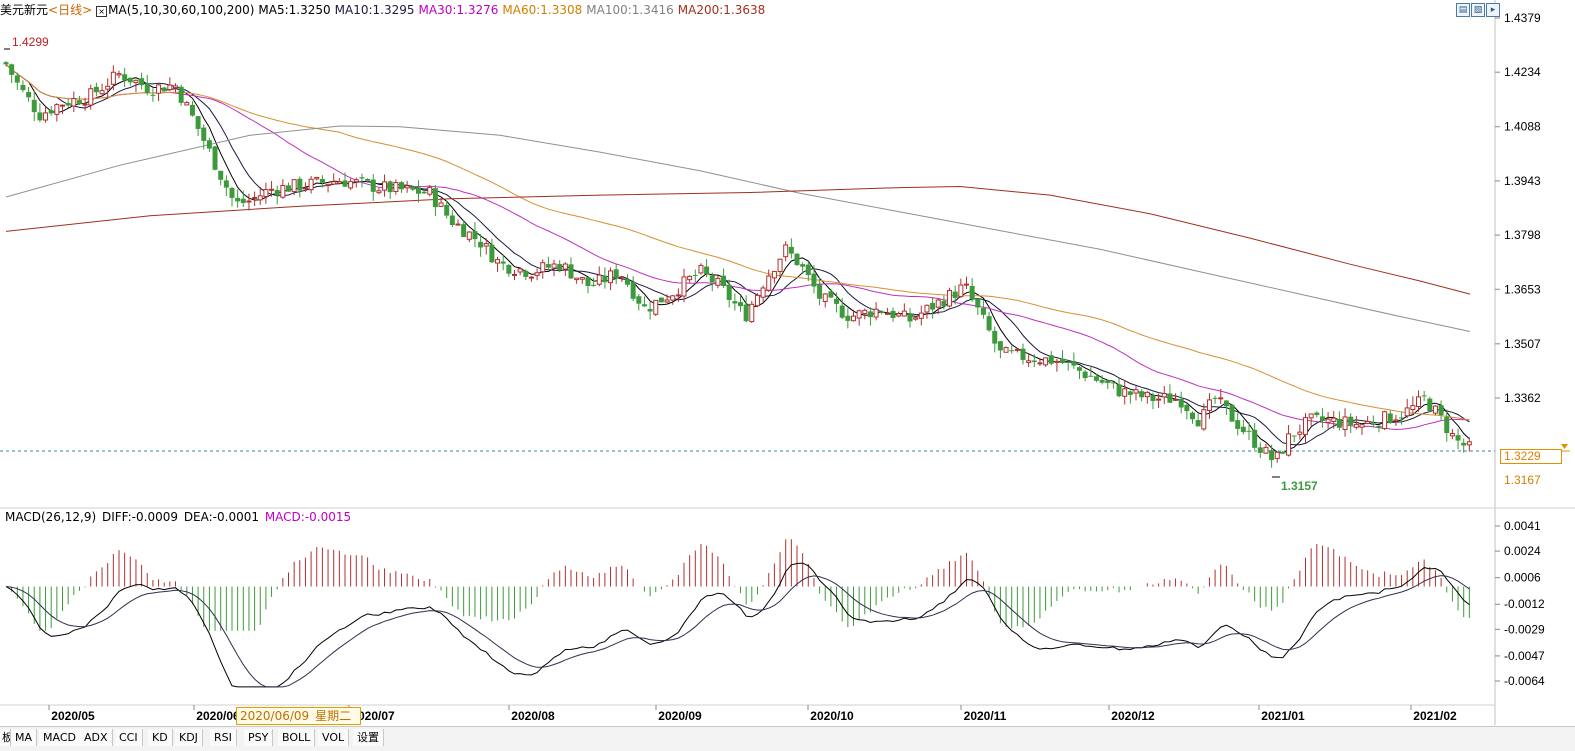  I want to click on tab-rsi: RSI, so click(223, 737).